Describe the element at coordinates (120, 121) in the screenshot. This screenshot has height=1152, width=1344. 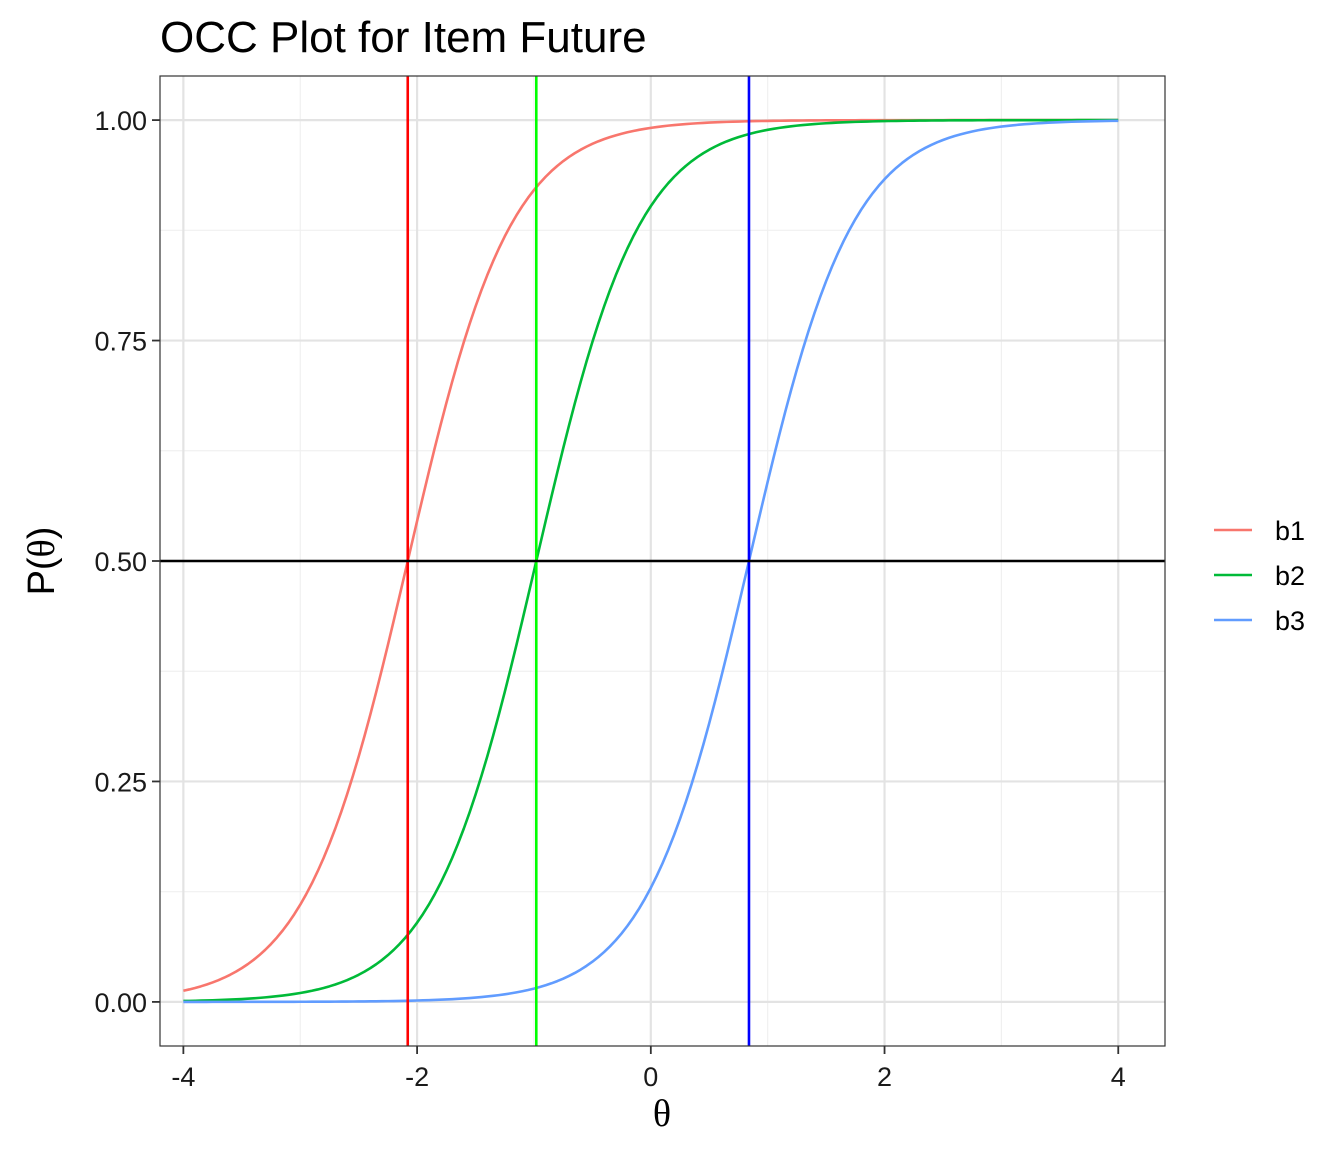
I see `y-tick-label: 1.00` at that location.